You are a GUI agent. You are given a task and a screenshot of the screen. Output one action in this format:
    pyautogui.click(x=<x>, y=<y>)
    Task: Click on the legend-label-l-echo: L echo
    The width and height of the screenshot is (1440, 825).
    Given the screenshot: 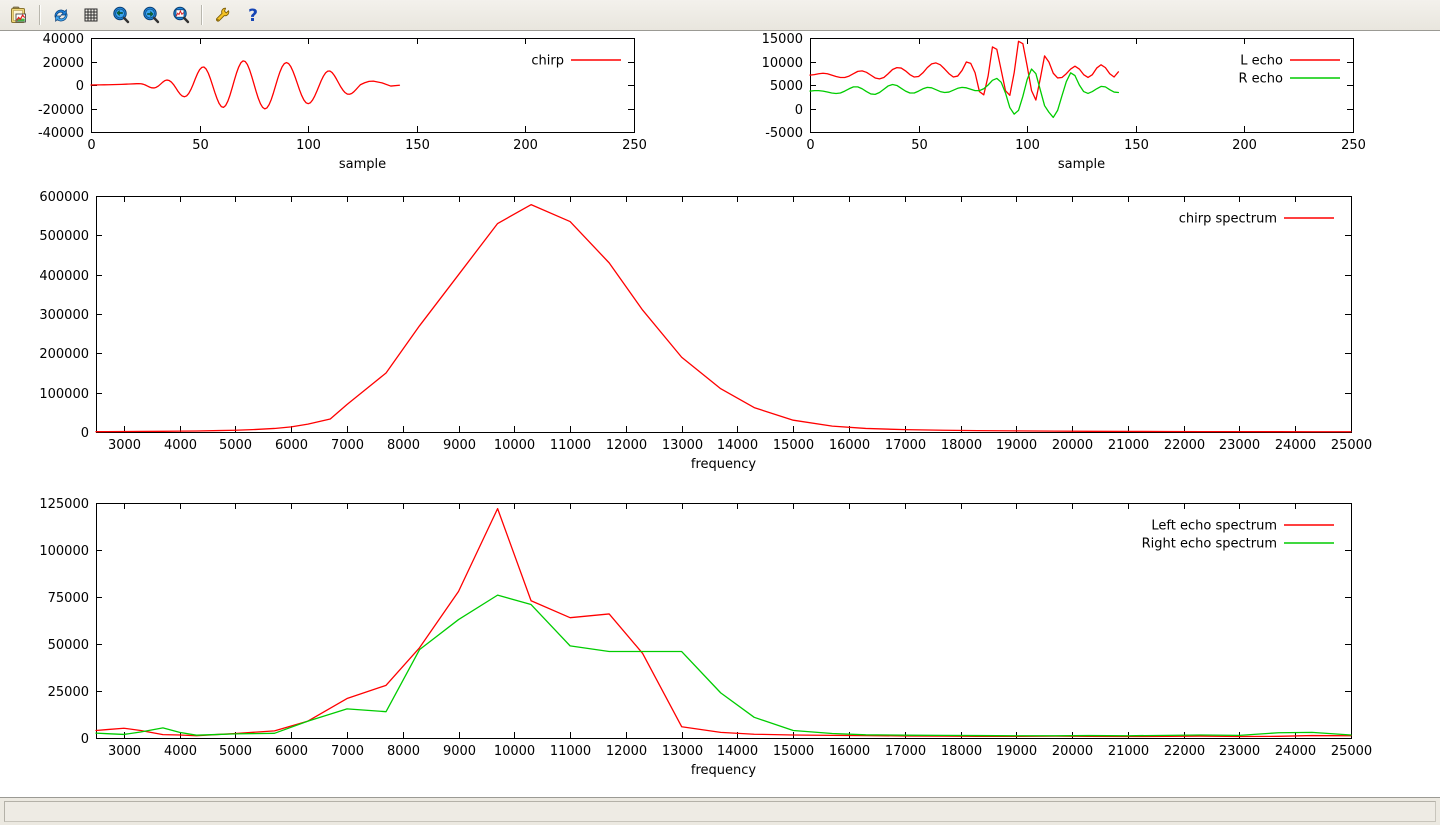 What is the action you would take?
    pyautogui.click(x=1261, y=61)
    